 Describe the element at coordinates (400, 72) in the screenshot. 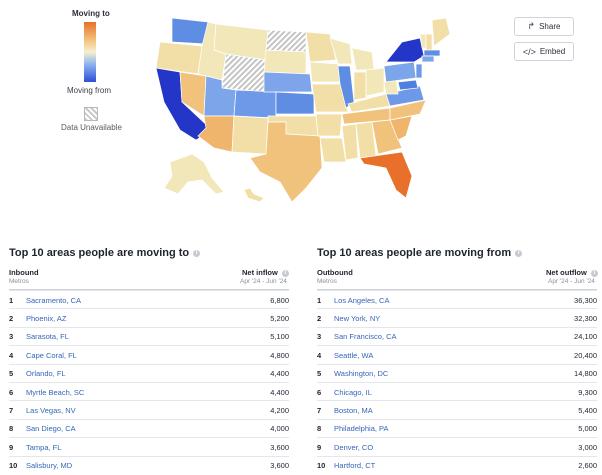

I see `state-pennsylvania` at that location.